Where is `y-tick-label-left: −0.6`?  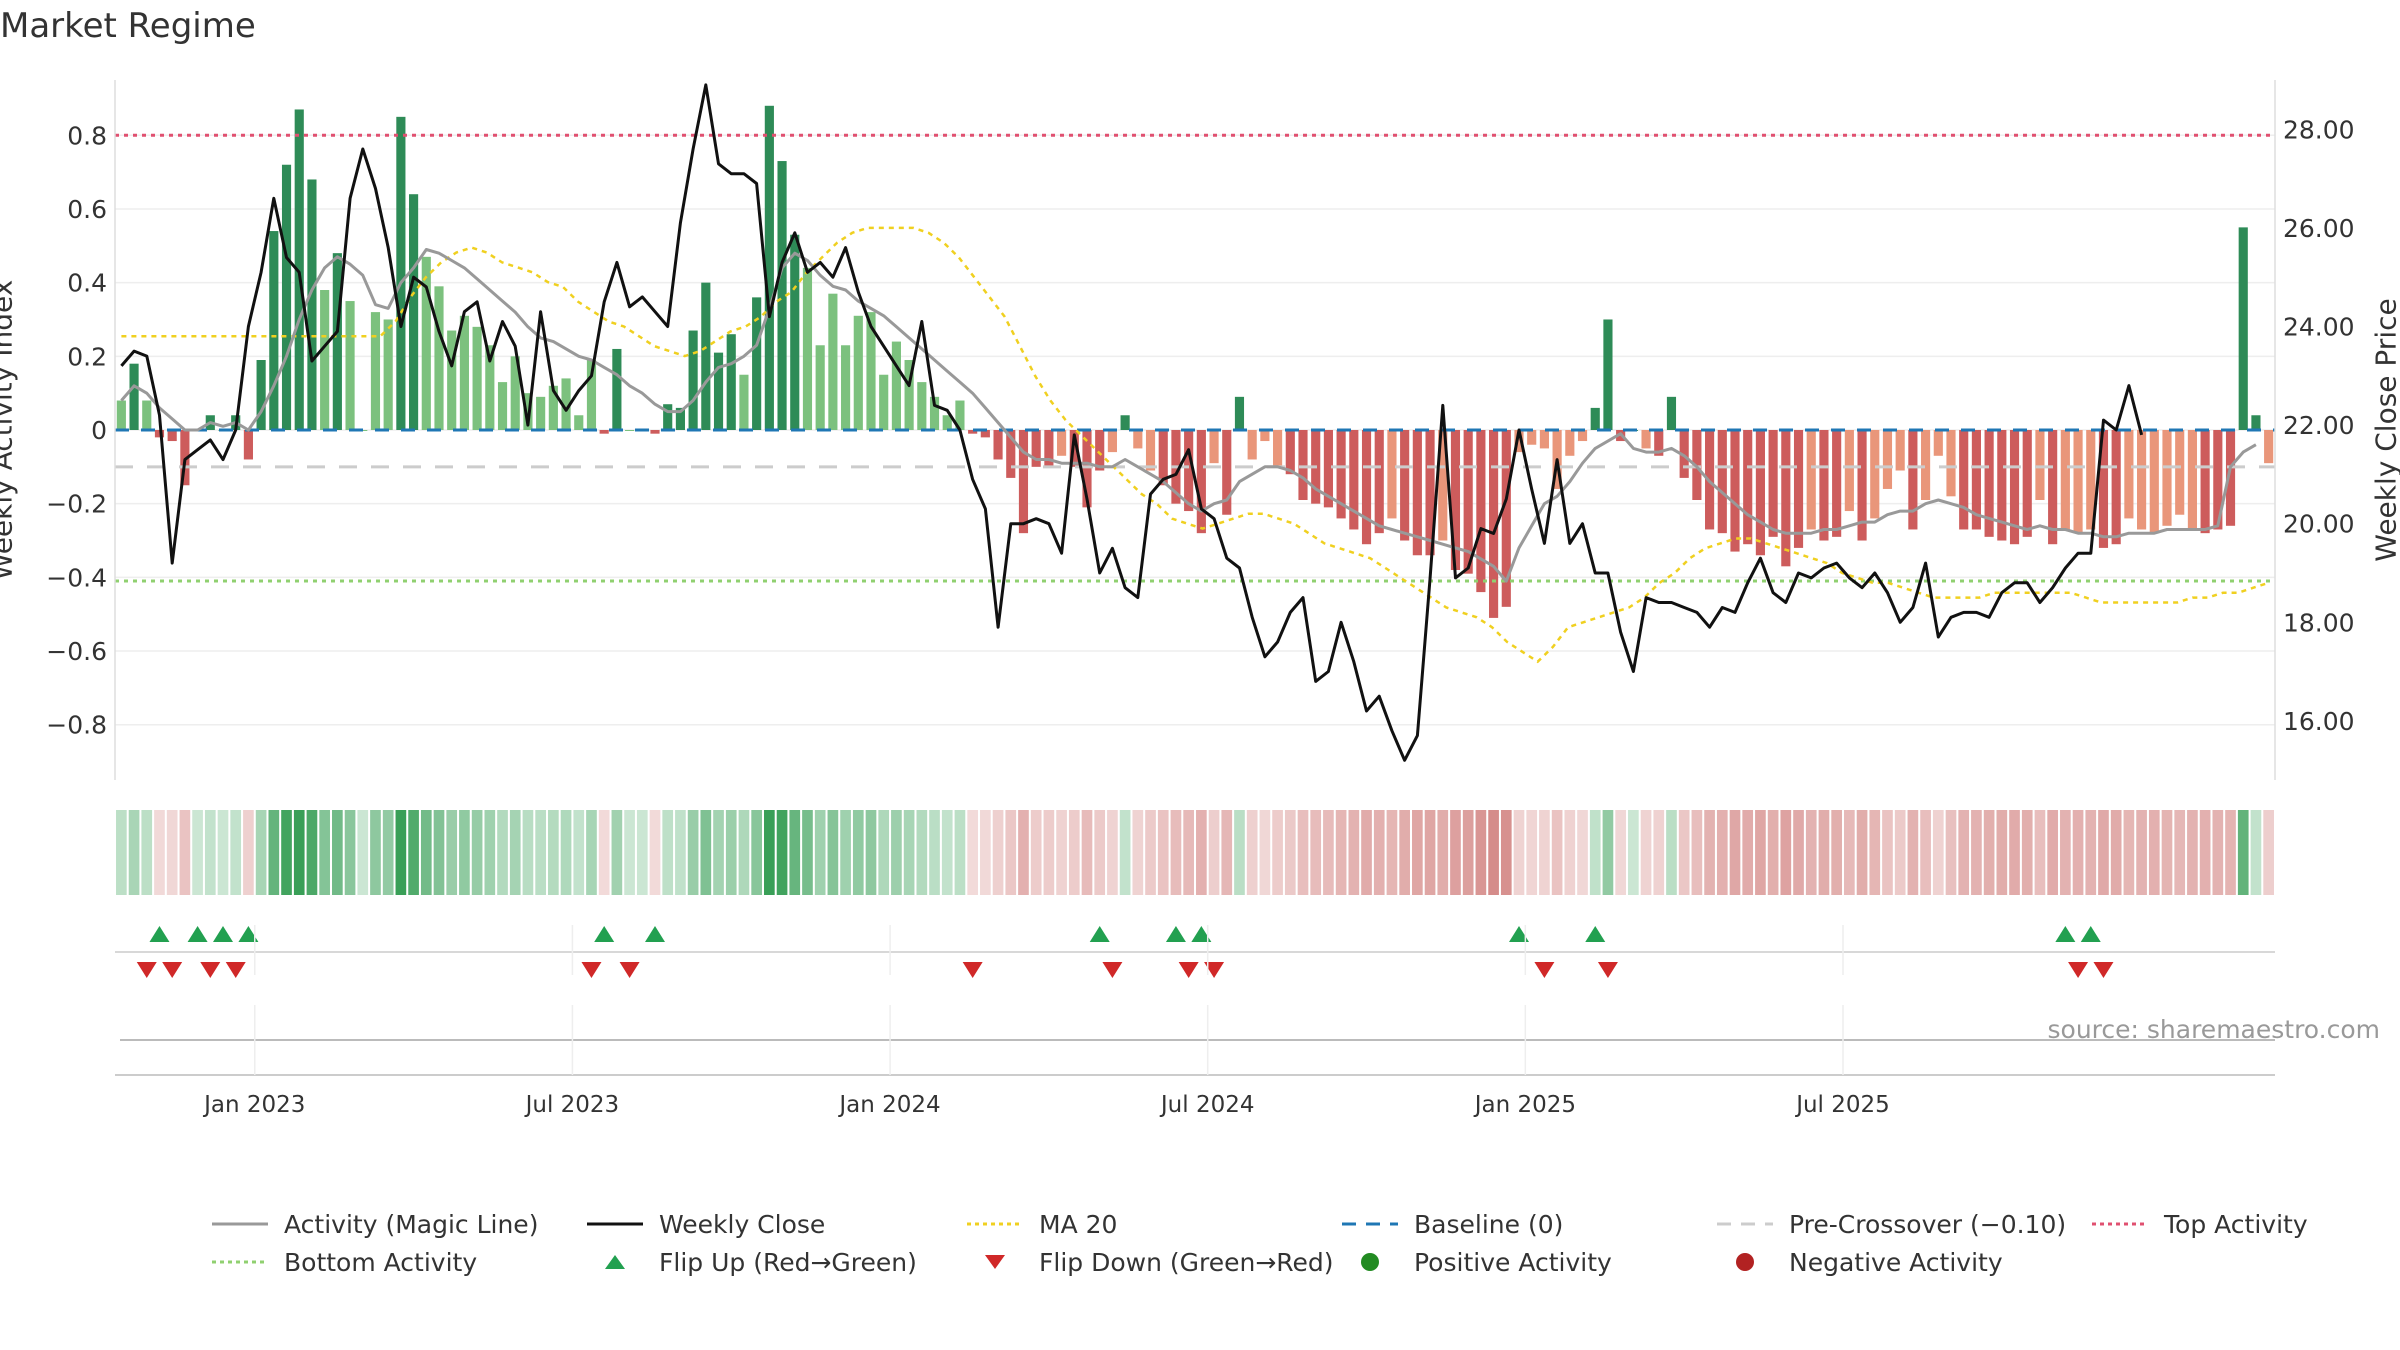 y-tick-label-left: −0.6 is located at coordinates (76, 651).